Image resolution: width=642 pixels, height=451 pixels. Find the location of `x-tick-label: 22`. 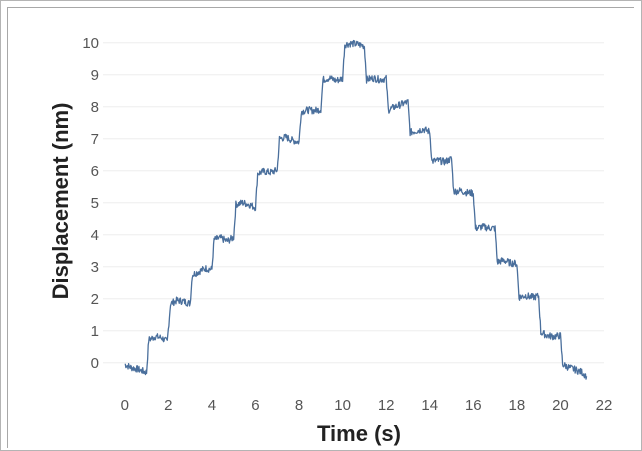

x-tick-label: 22 is located at coordinates (604, 405).